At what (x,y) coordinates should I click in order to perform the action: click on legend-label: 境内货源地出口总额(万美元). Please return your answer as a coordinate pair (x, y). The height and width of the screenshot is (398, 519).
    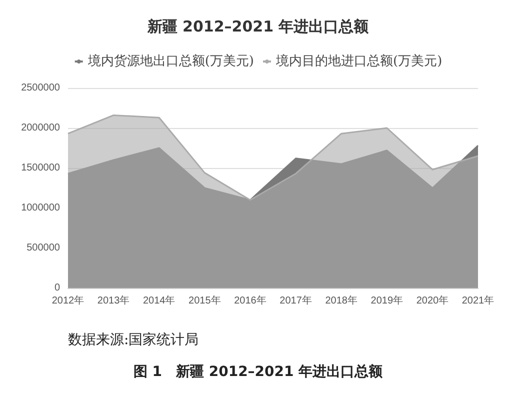
    Looking at the image, I should click on (170, 61).